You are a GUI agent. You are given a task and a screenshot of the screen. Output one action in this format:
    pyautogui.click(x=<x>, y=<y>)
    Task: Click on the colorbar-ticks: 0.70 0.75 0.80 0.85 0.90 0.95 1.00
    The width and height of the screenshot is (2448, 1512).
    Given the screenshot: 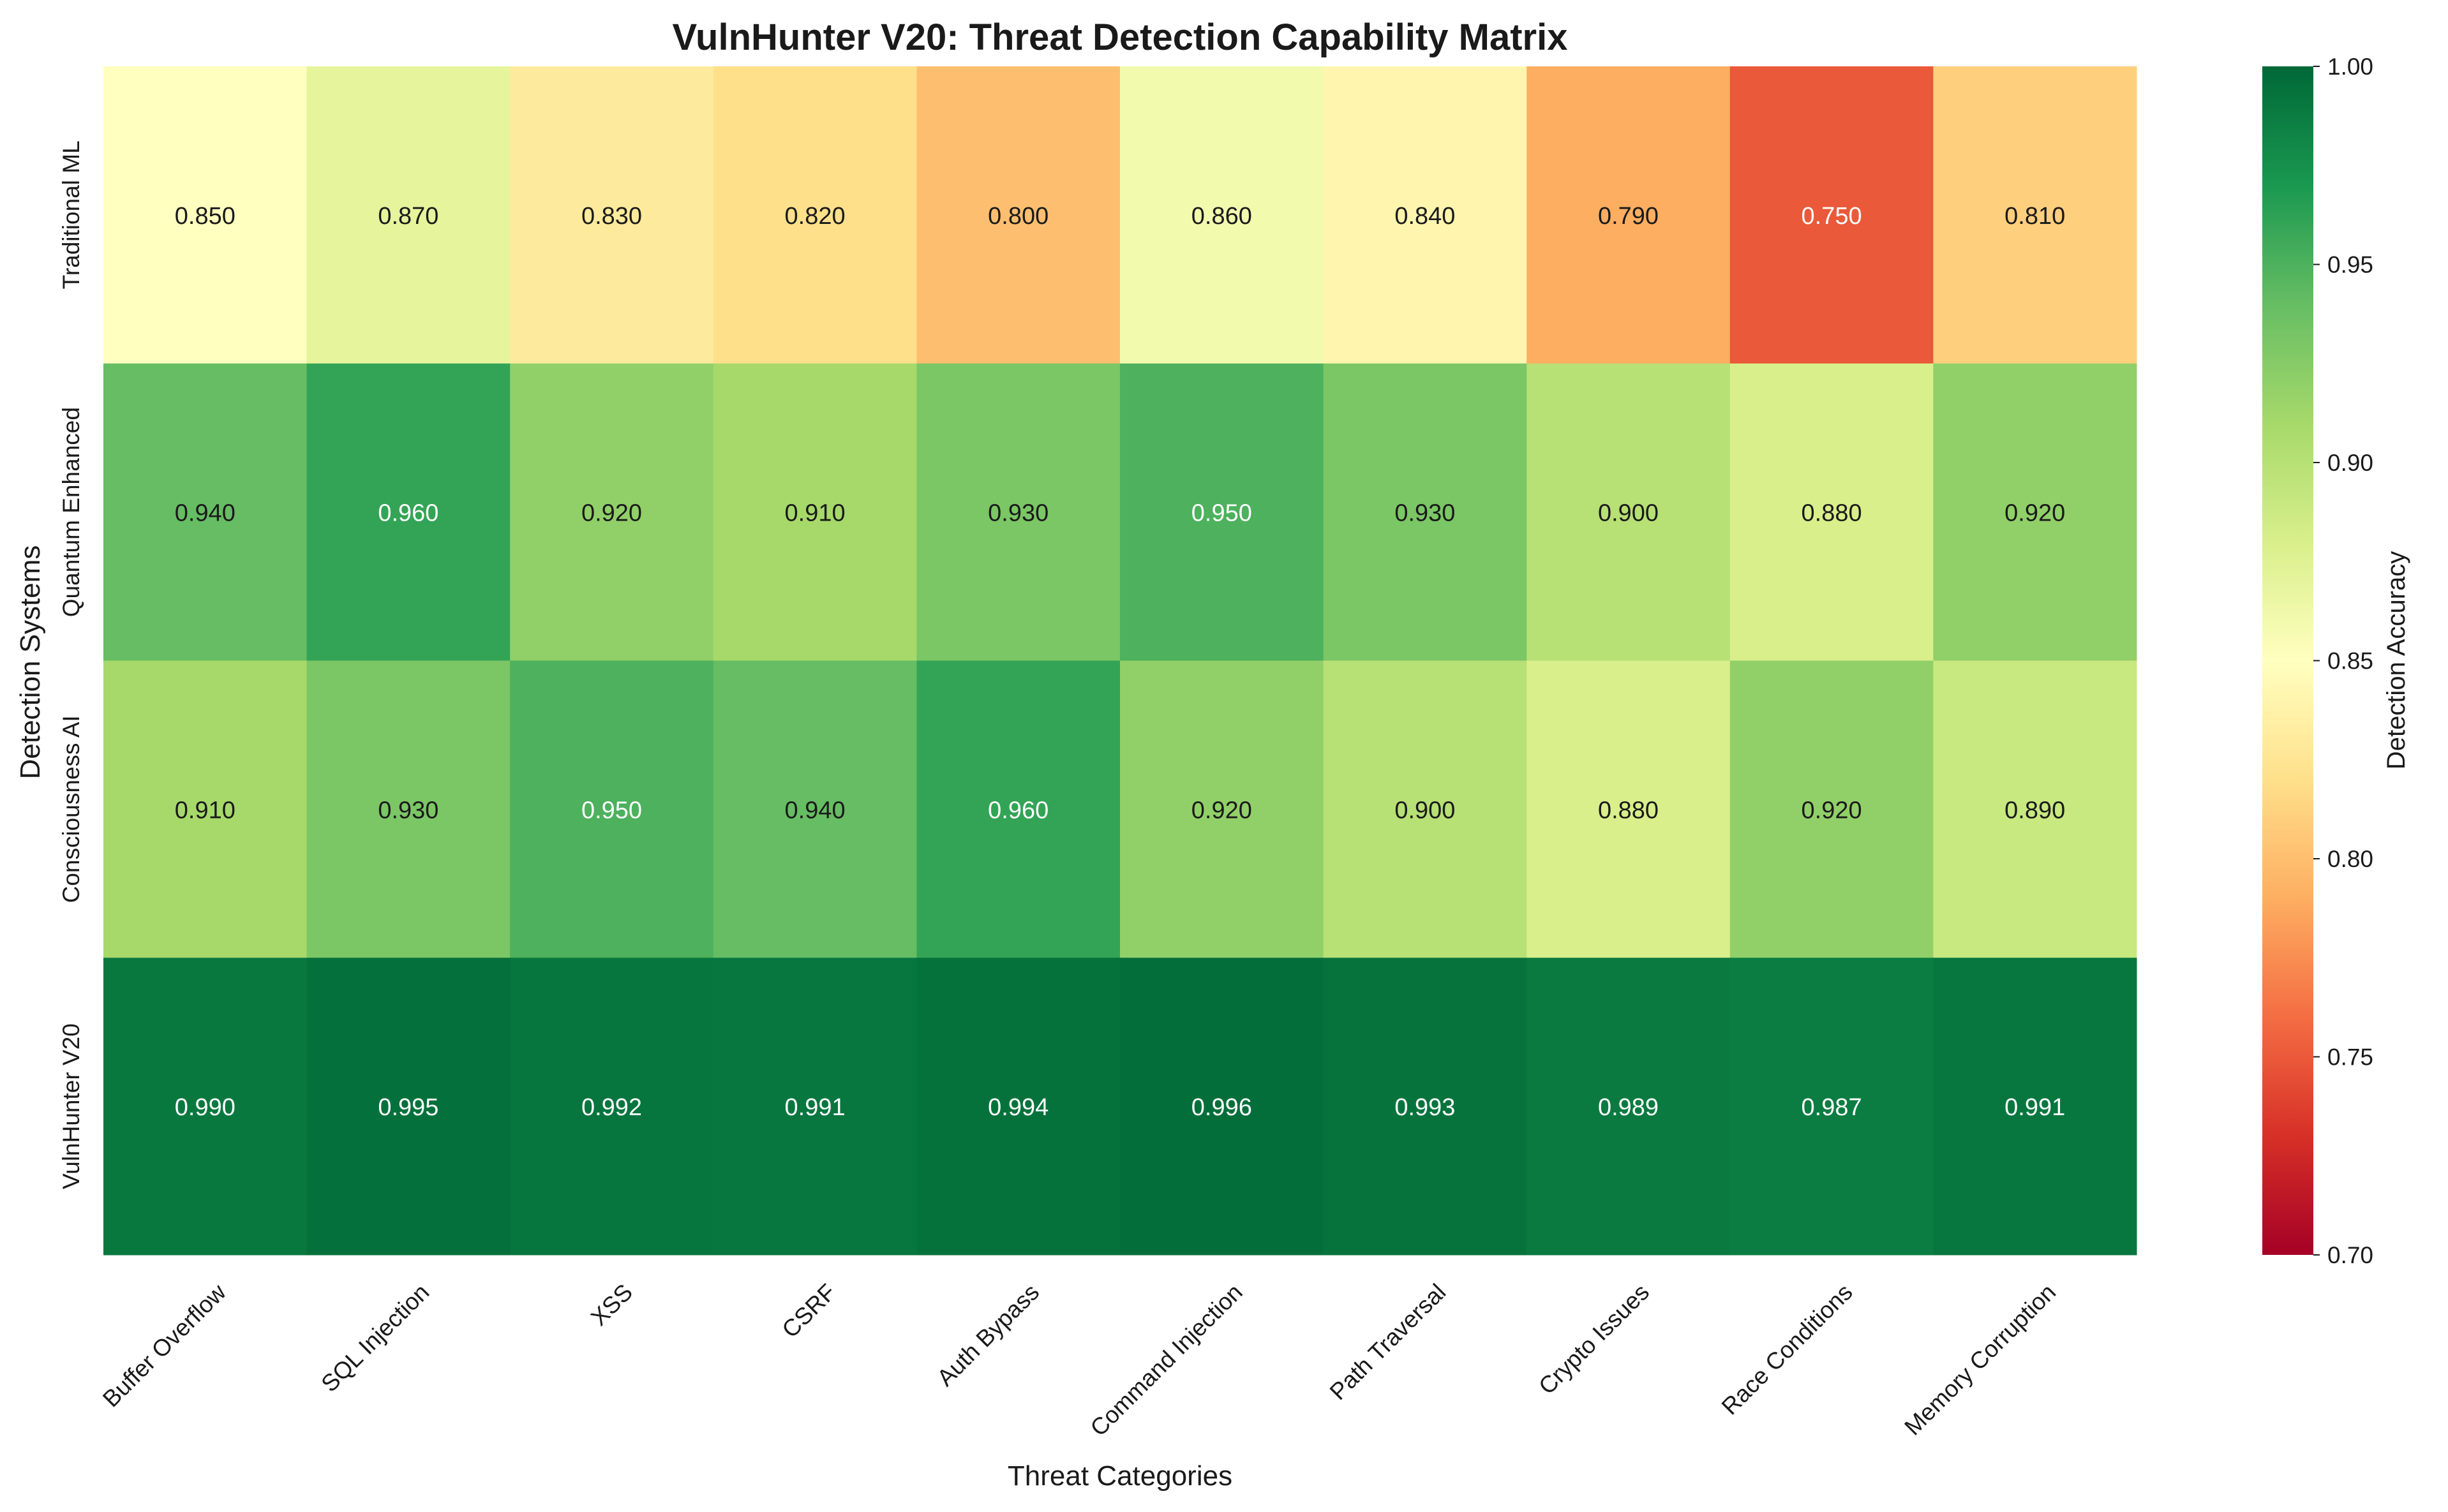 What is the action you would take?
    pyautogui.click(x=2343, y=661)
    